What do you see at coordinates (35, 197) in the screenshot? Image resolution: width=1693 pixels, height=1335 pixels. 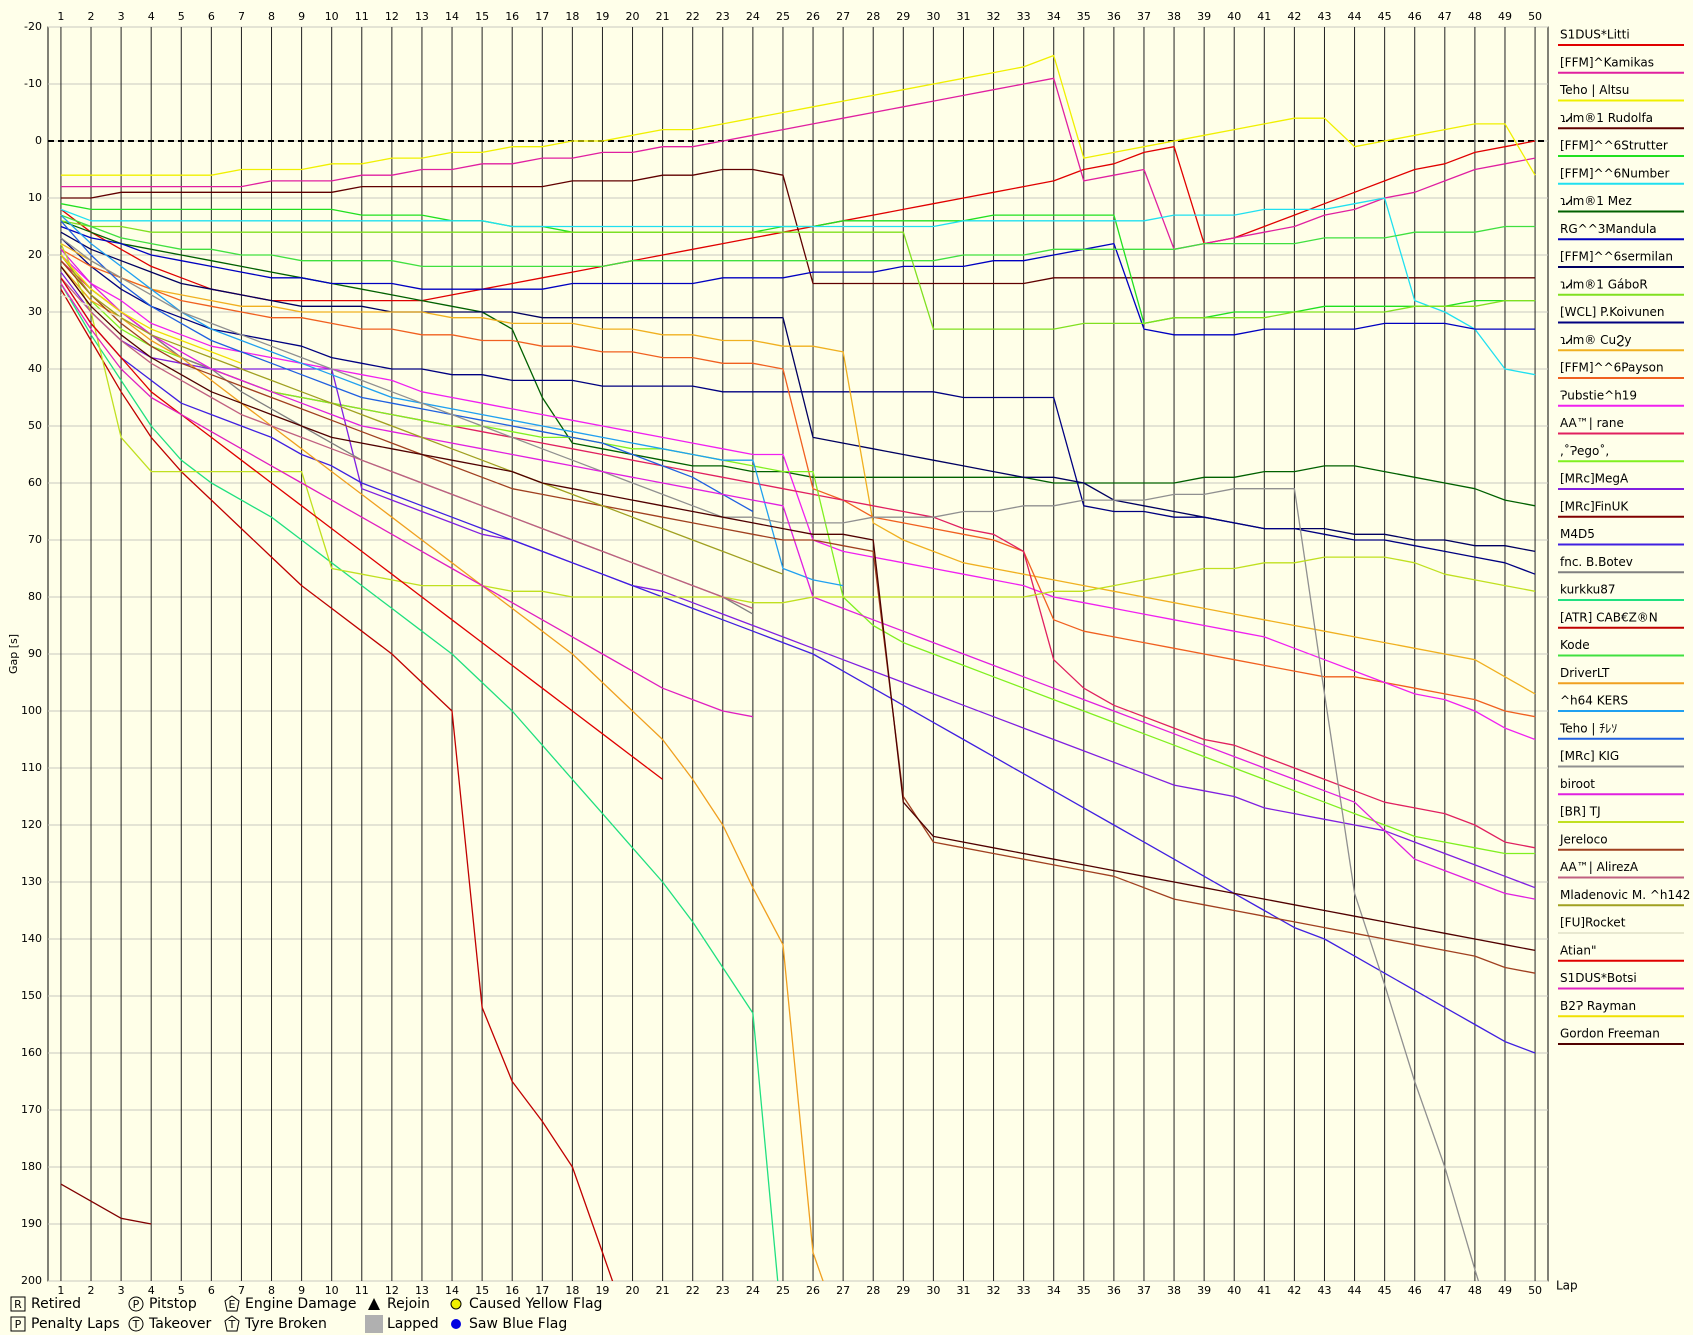 I see `y-tick-label: 10` at bounding box center [35, 197].